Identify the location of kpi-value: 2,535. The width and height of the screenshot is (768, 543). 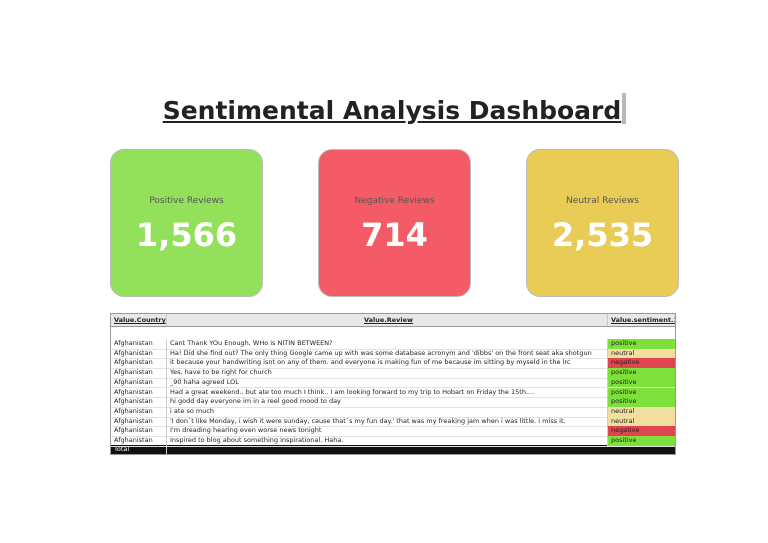
(602, 235).